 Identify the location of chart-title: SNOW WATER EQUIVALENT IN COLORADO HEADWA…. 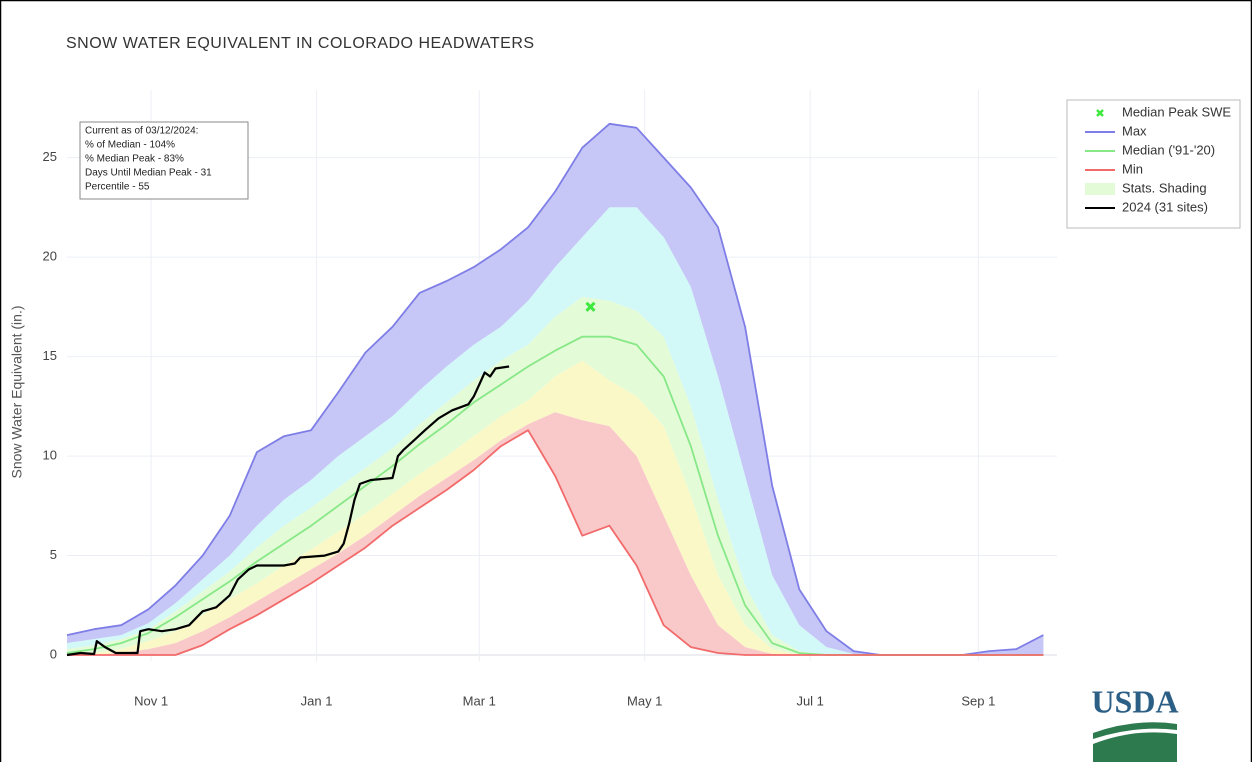
(300, 43).